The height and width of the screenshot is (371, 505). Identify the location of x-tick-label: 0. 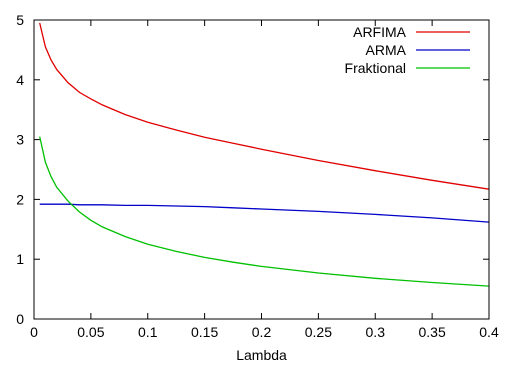
(34, 332).